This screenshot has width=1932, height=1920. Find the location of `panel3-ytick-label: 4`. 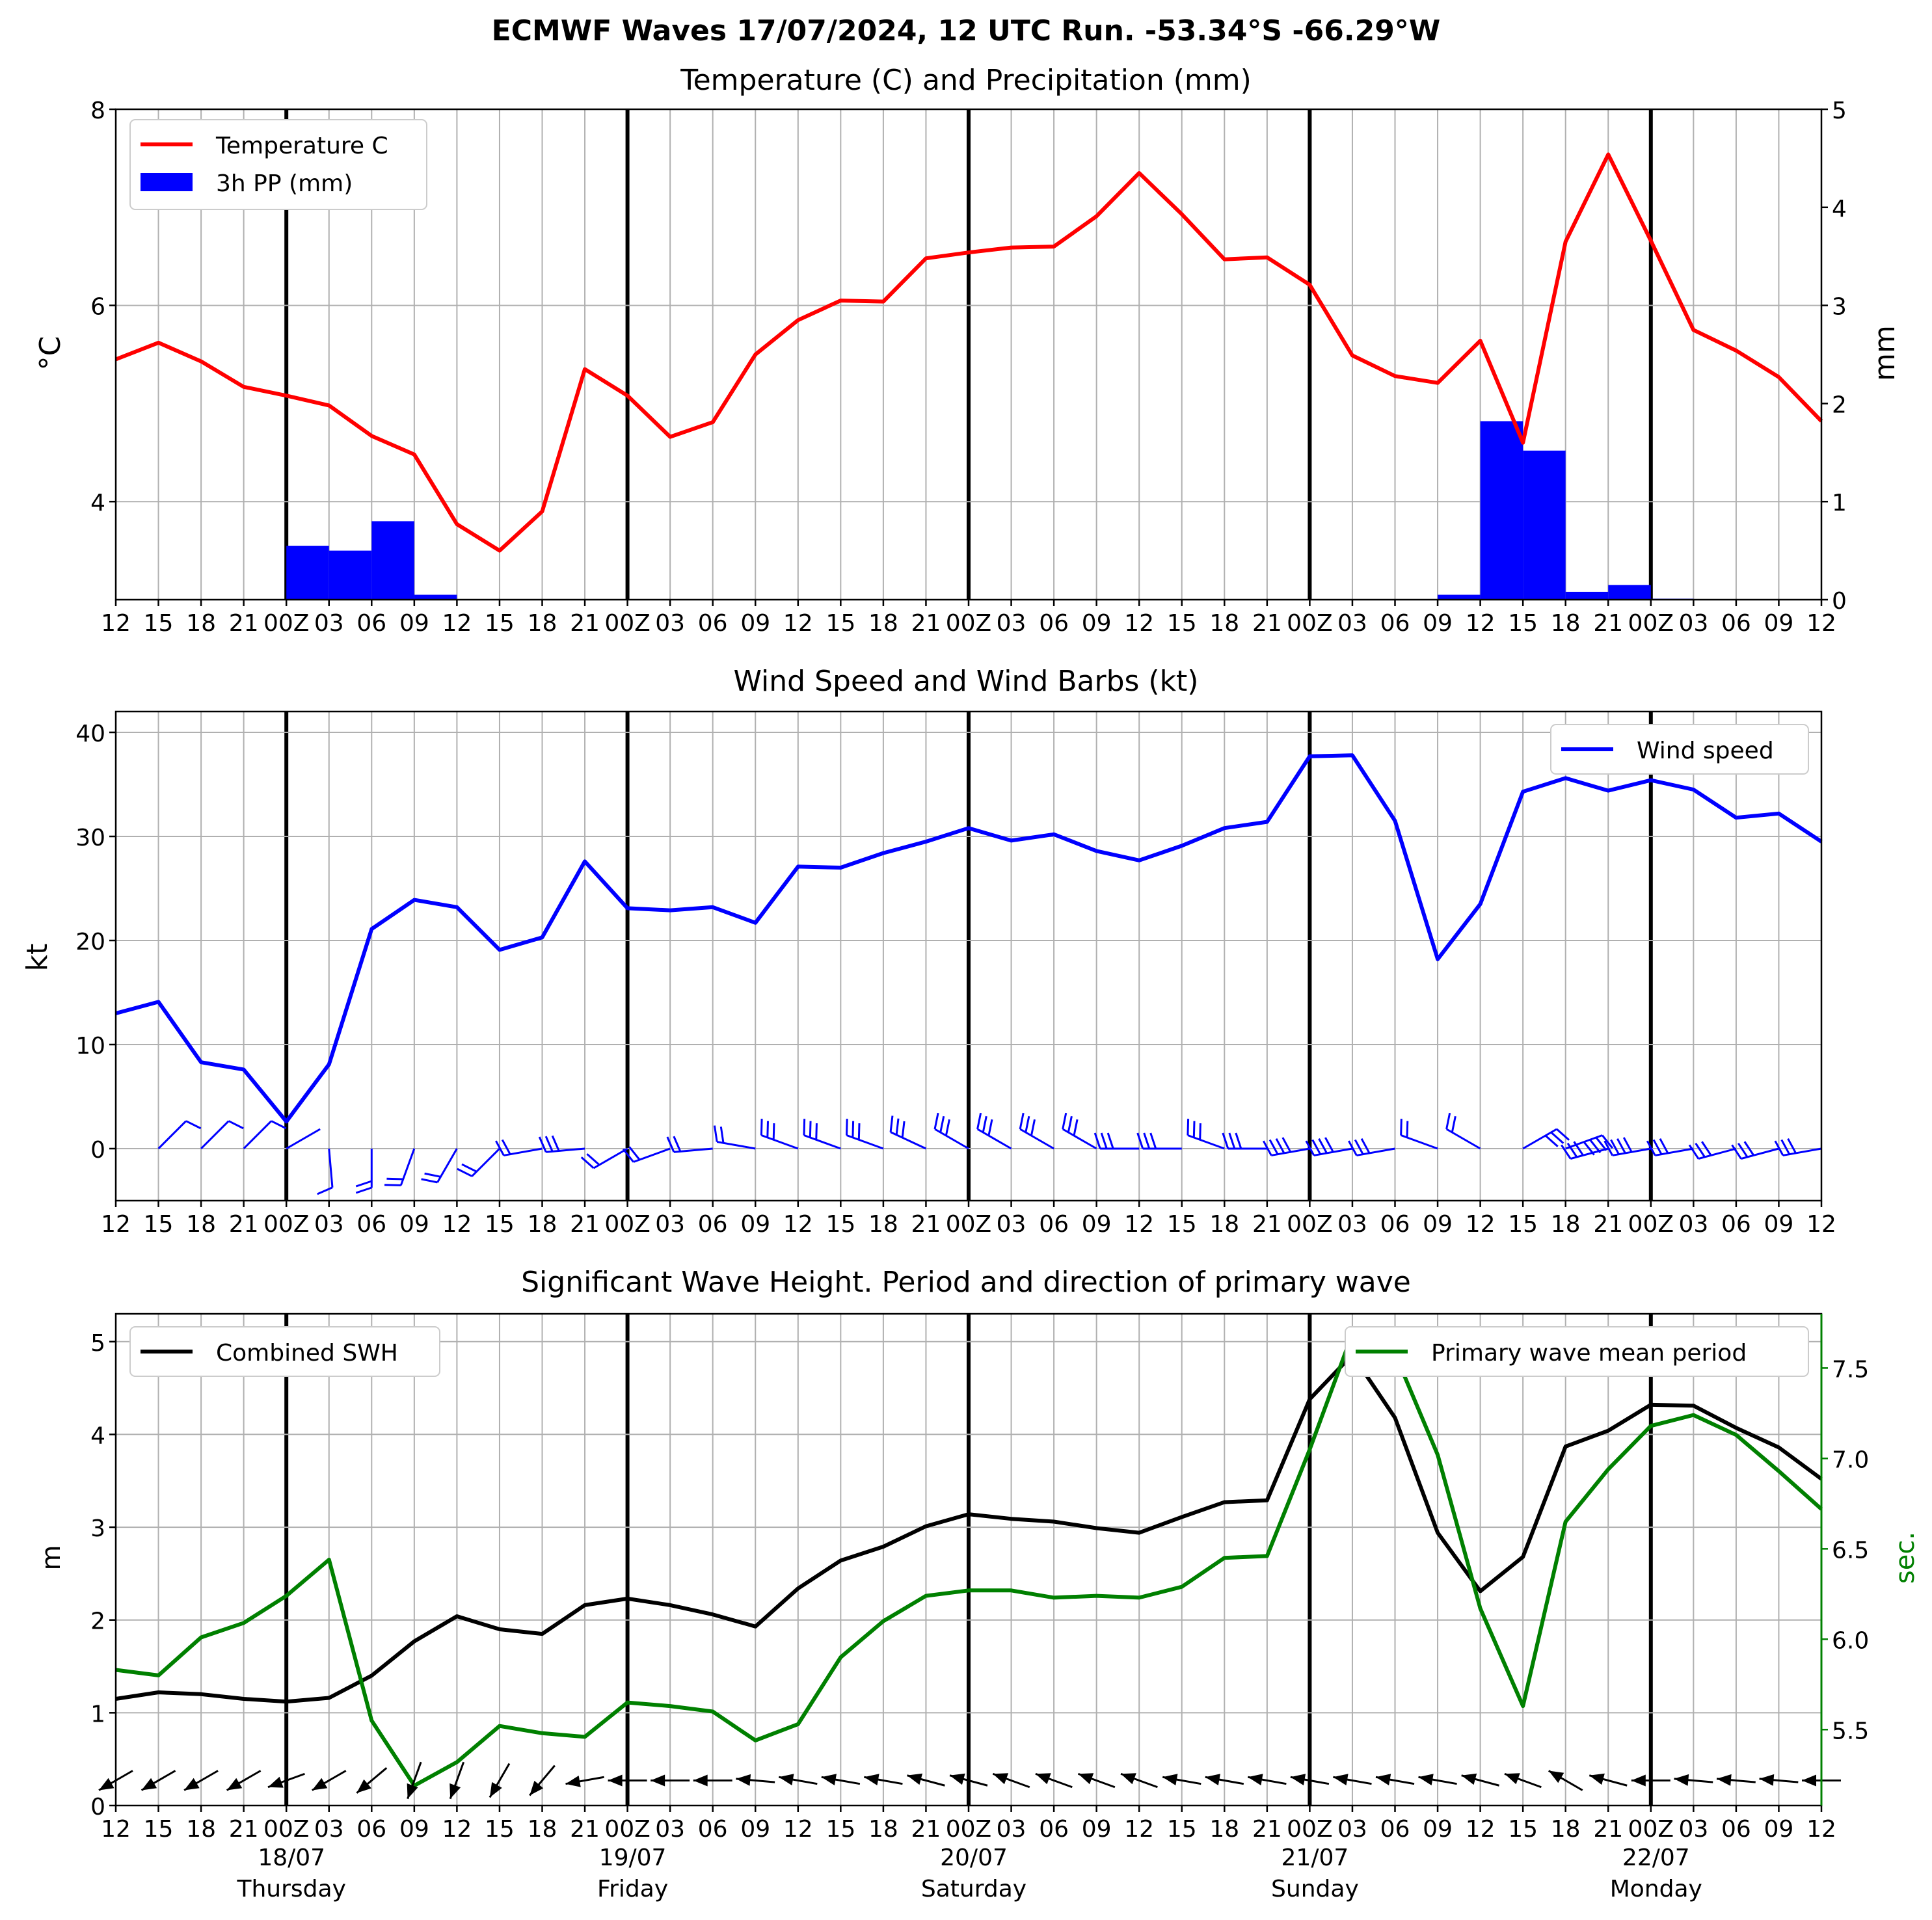

panel3-ytick-label: 4 is located at coordinates (97, 1435).